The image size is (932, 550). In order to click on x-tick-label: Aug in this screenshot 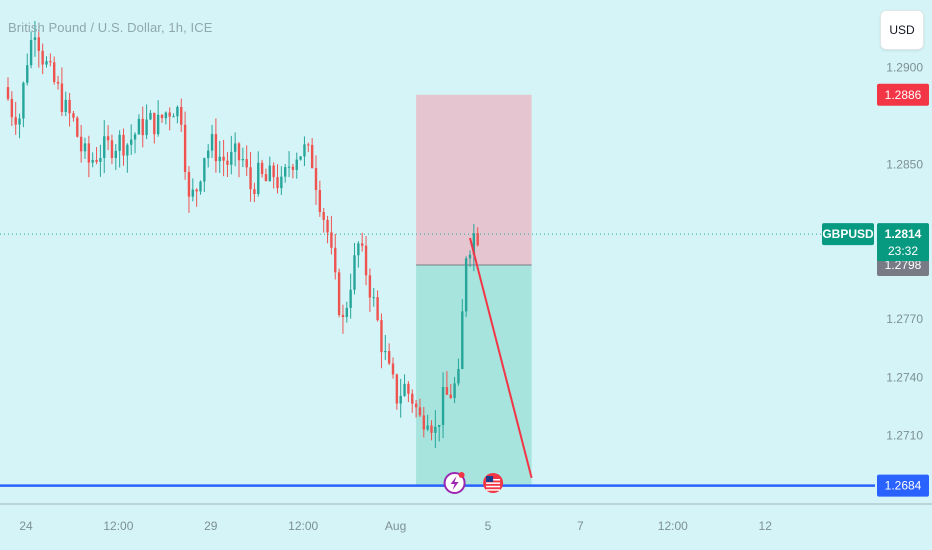, I will do `click(395, 526)`.